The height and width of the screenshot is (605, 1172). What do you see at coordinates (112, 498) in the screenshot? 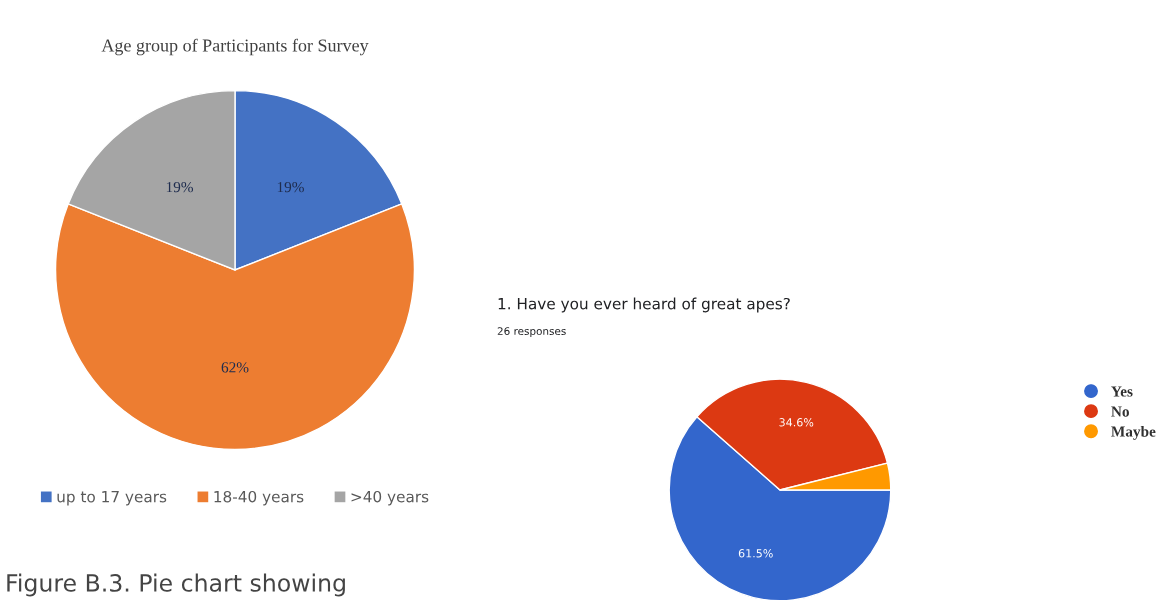
I see `legend-label: up to 17 years` at bounding box center [112, 498].